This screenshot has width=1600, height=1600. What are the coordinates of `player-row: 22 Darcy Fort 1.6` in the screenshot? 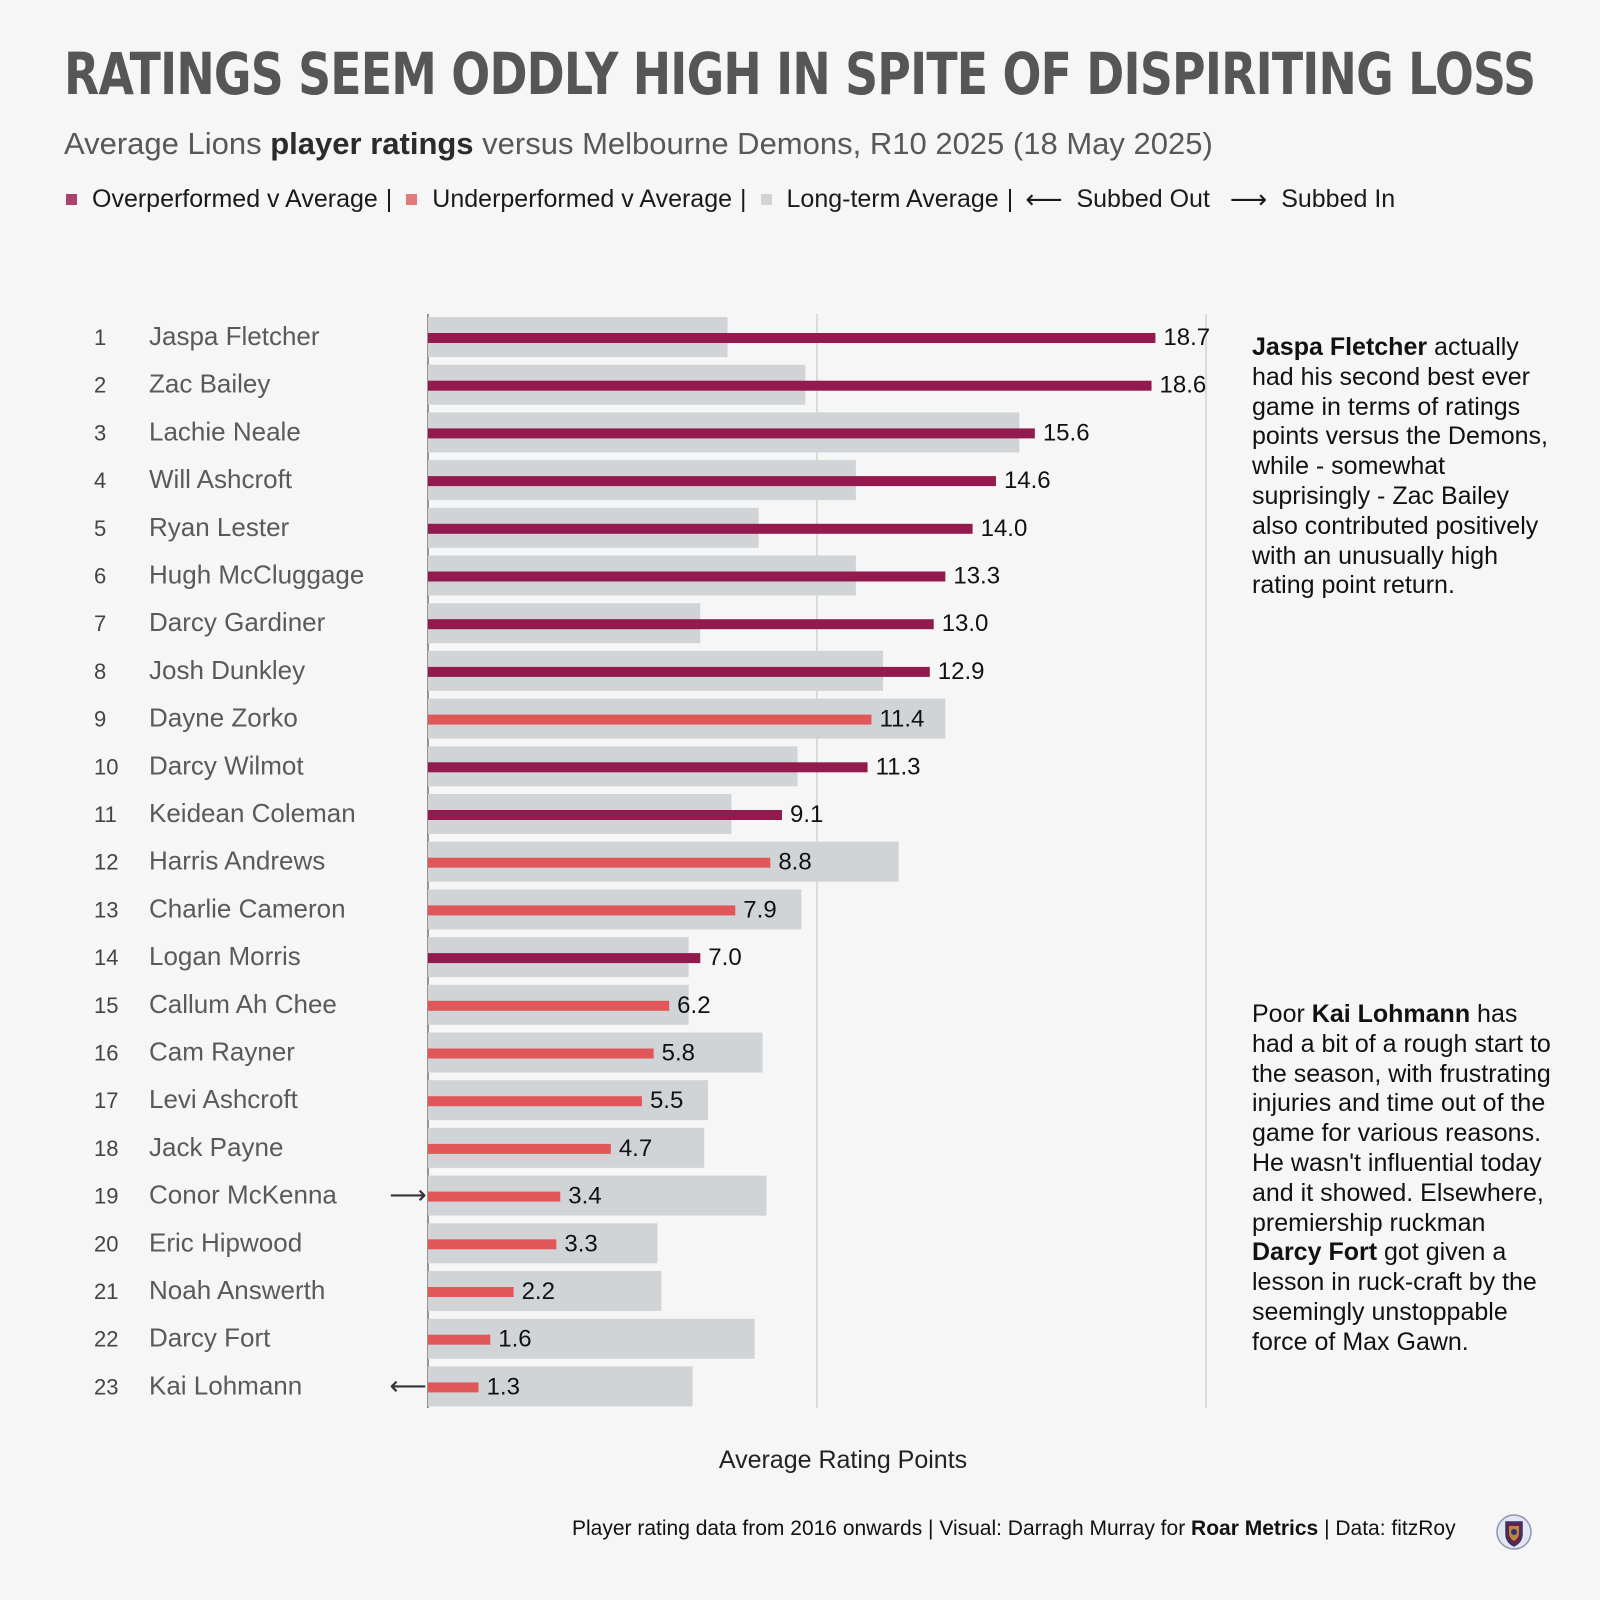 It's located at (424, 1338).